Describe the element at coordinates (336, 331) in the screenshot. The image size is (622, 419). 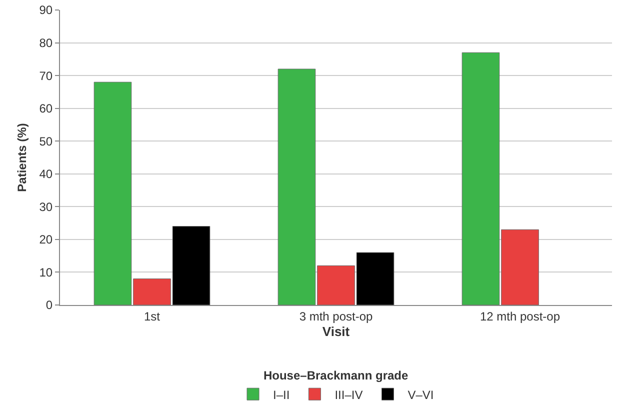
I see `x-axis-title: Visit` at that location.